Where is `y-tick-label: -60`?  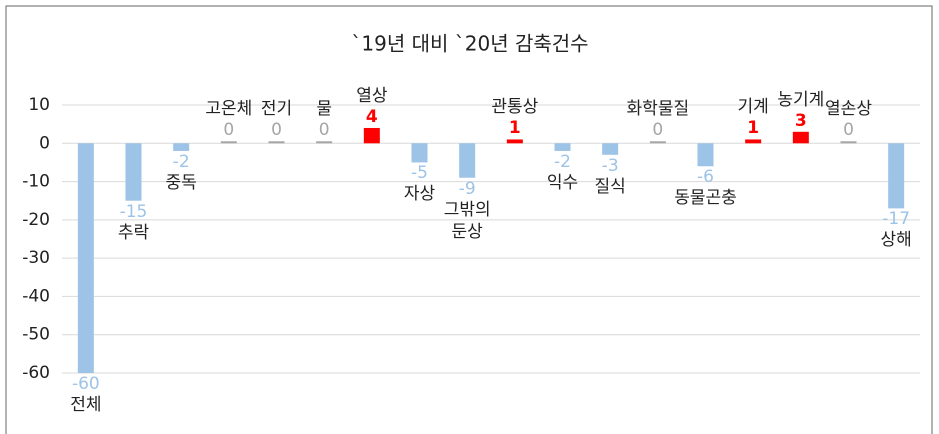 y-tick-label: -60 is located at coordinates (36, 373).